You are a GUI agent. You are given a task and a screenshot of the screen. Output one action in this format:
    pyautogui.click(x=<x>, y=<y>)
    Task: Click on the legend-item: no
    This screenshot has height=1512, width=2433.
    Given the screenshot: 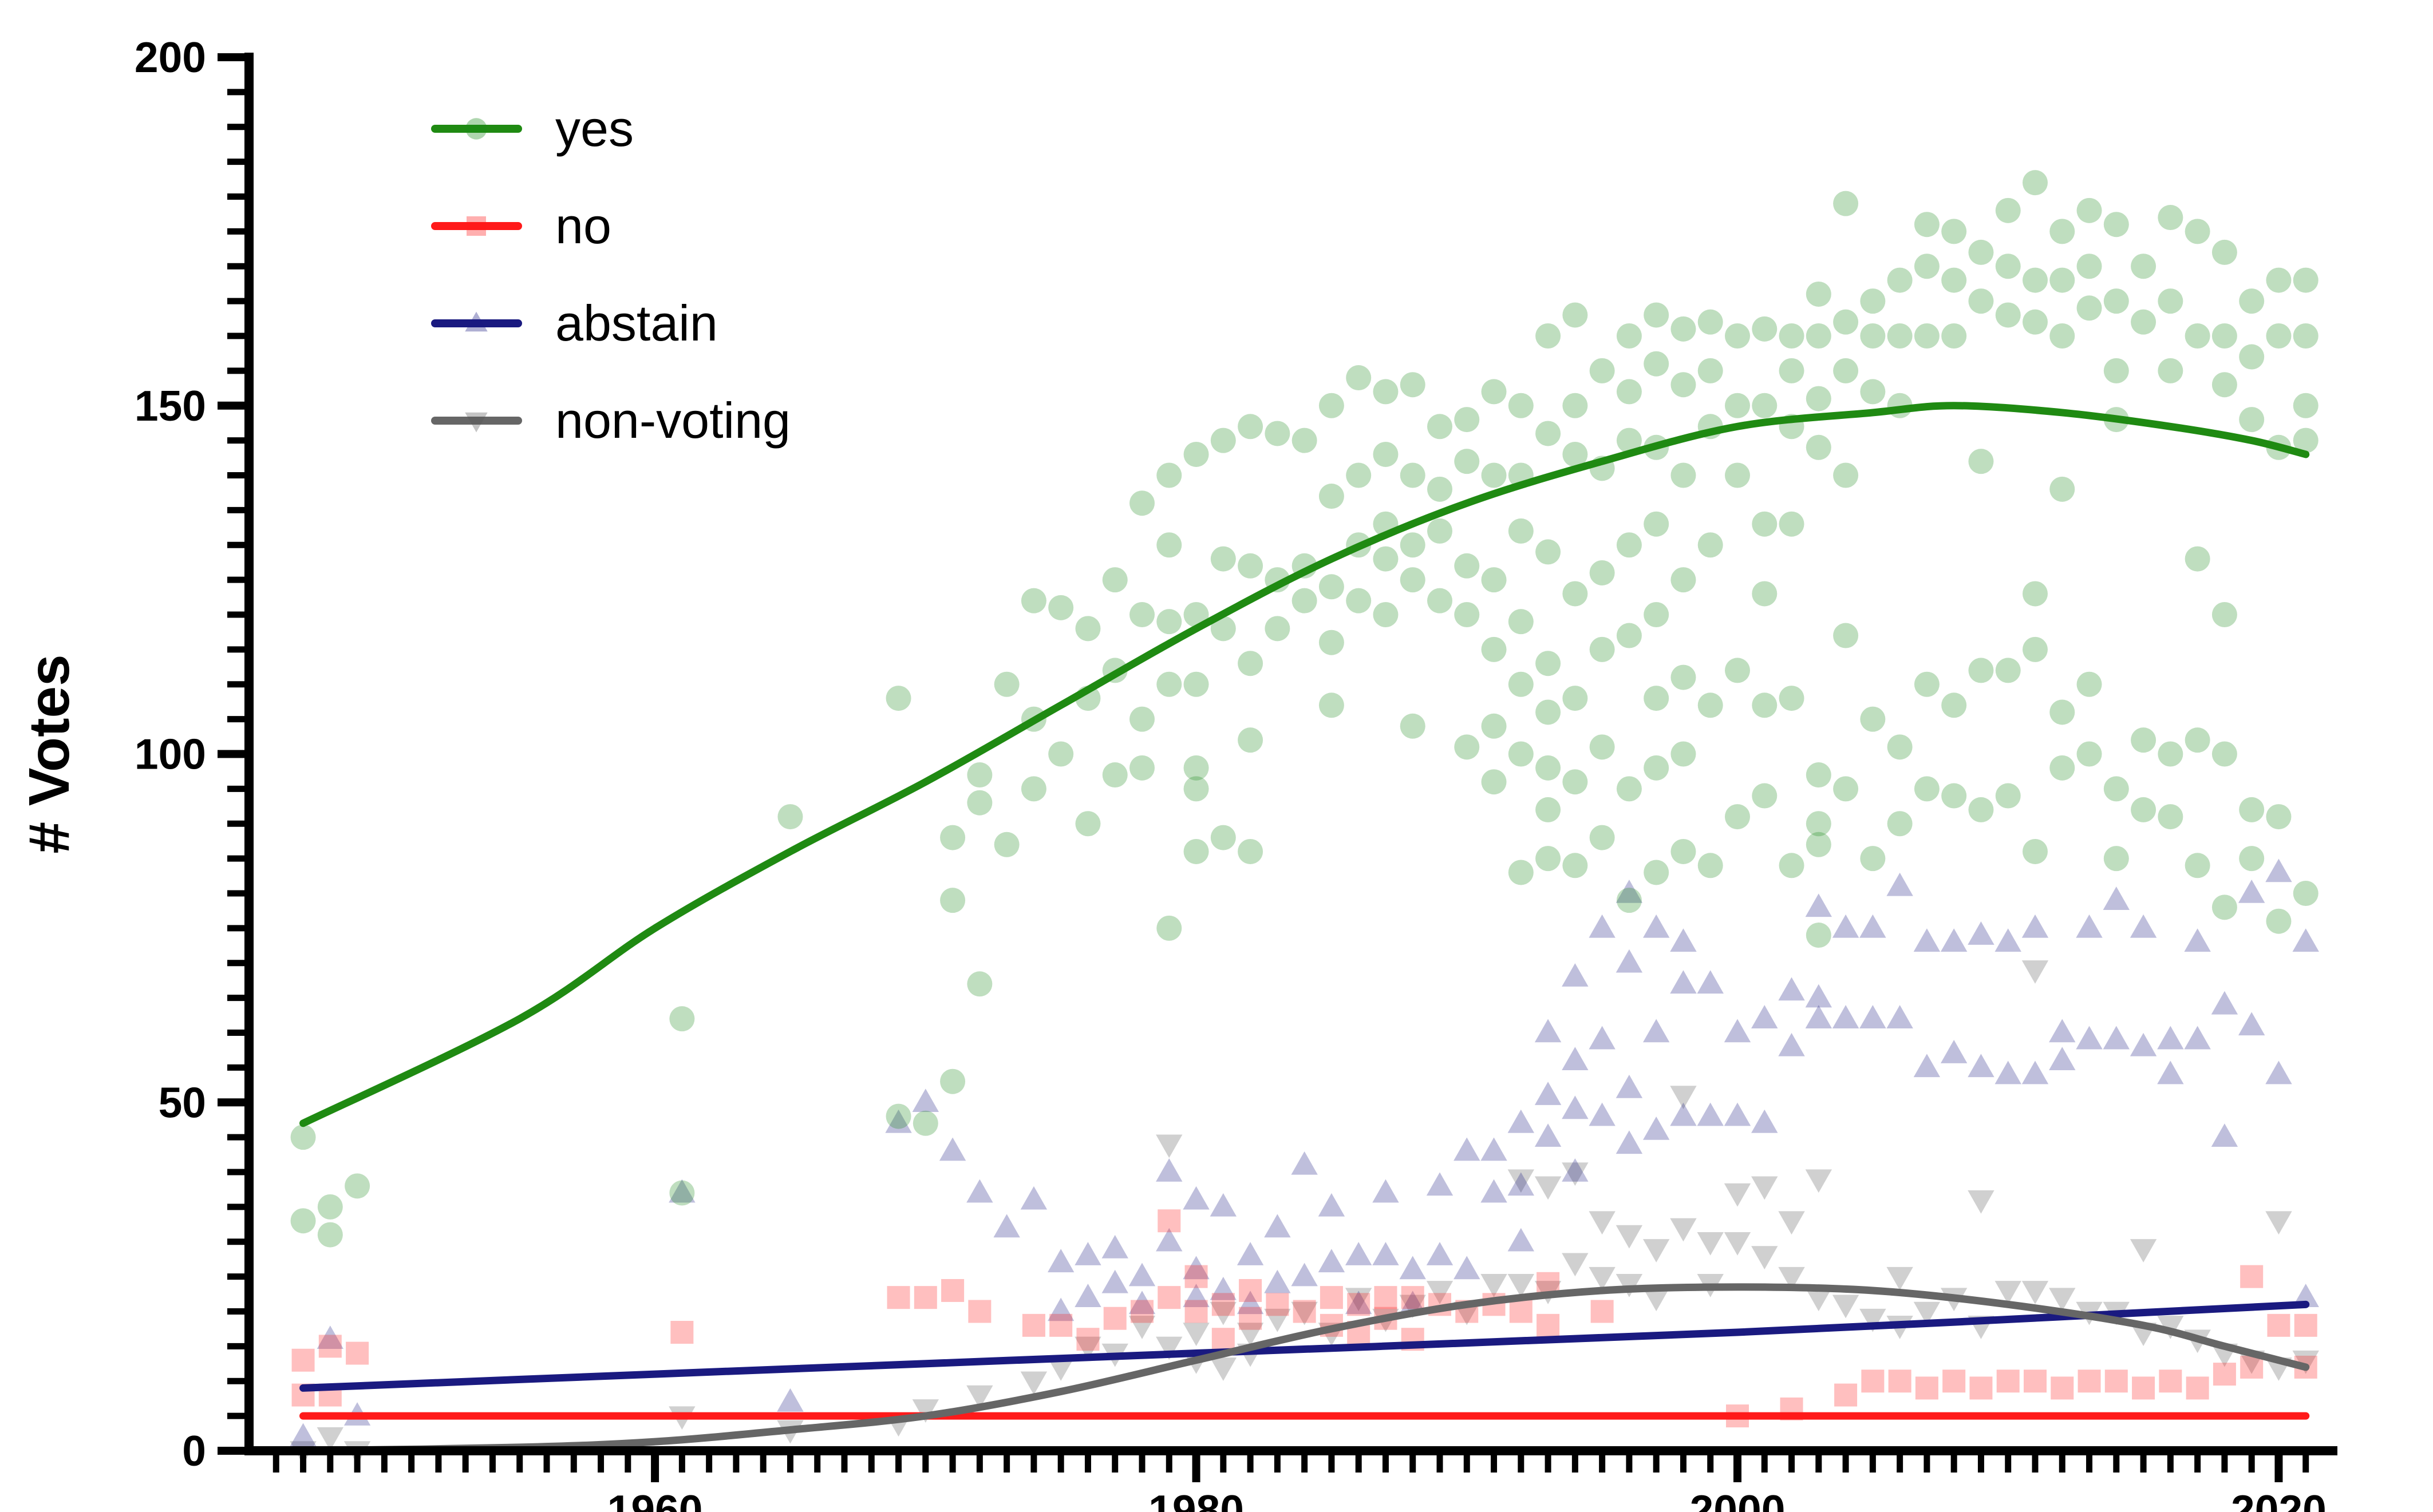 What is the action you would take?
    pyautogui.click(x=521, y=225)
    